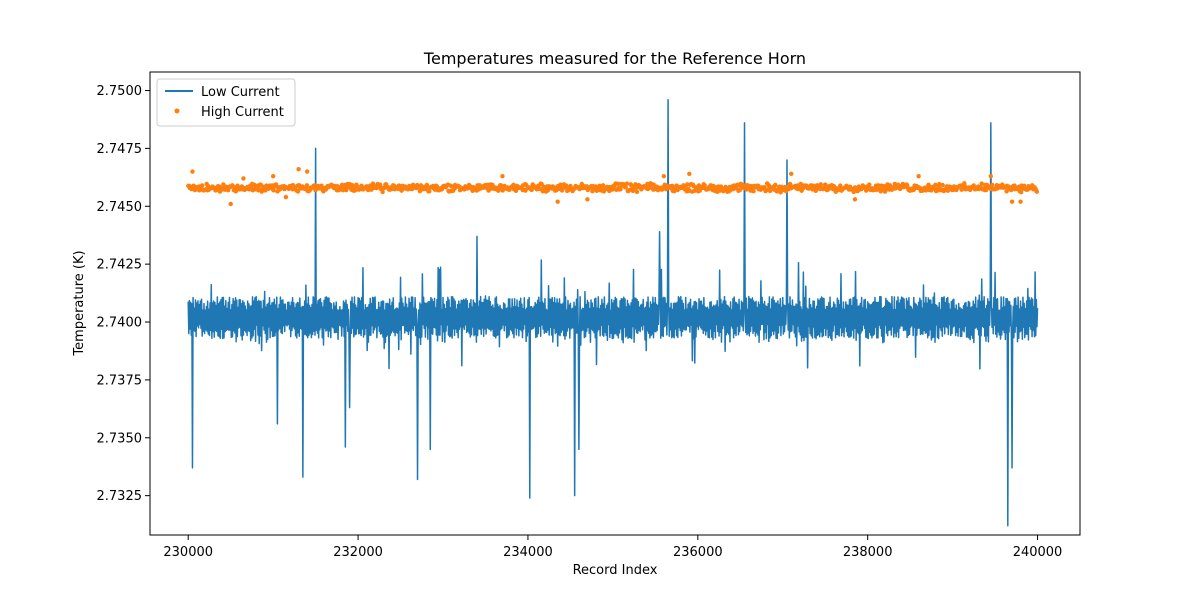  What do you see at coordinates (612, 547) in the screenshot?
I see `x-axis: 230000 232000 234000 236000 238000 240000` at bounding box center [612, 547].